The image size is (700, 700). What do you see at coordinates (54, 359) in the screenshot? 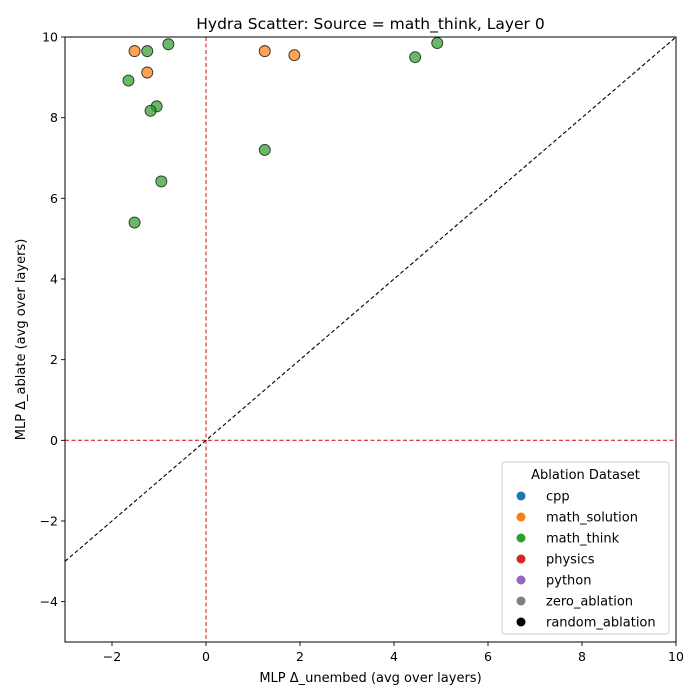
I see `y-tick-label: 2` at bounding box center [54, 359].